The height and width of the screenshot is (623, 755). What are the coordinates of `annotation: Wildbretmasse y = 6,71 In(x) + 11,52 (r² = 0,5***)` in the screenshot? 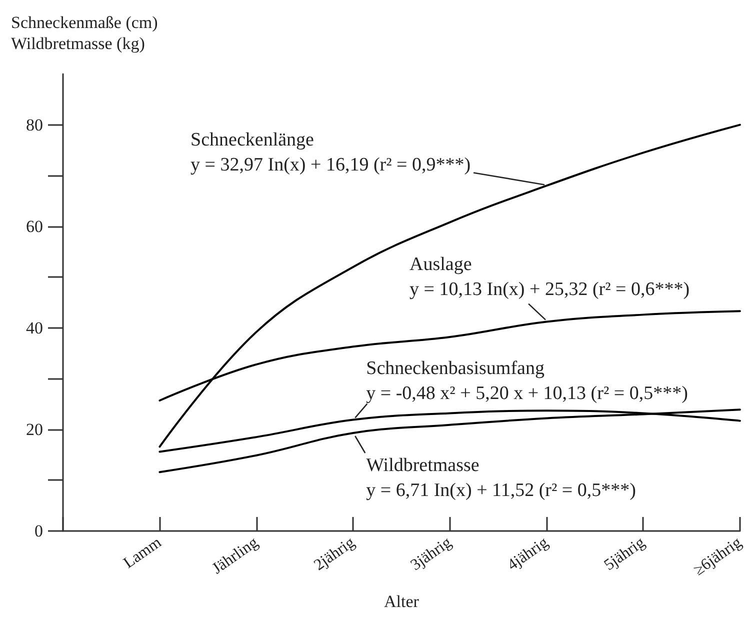 It's located at (501, 478).